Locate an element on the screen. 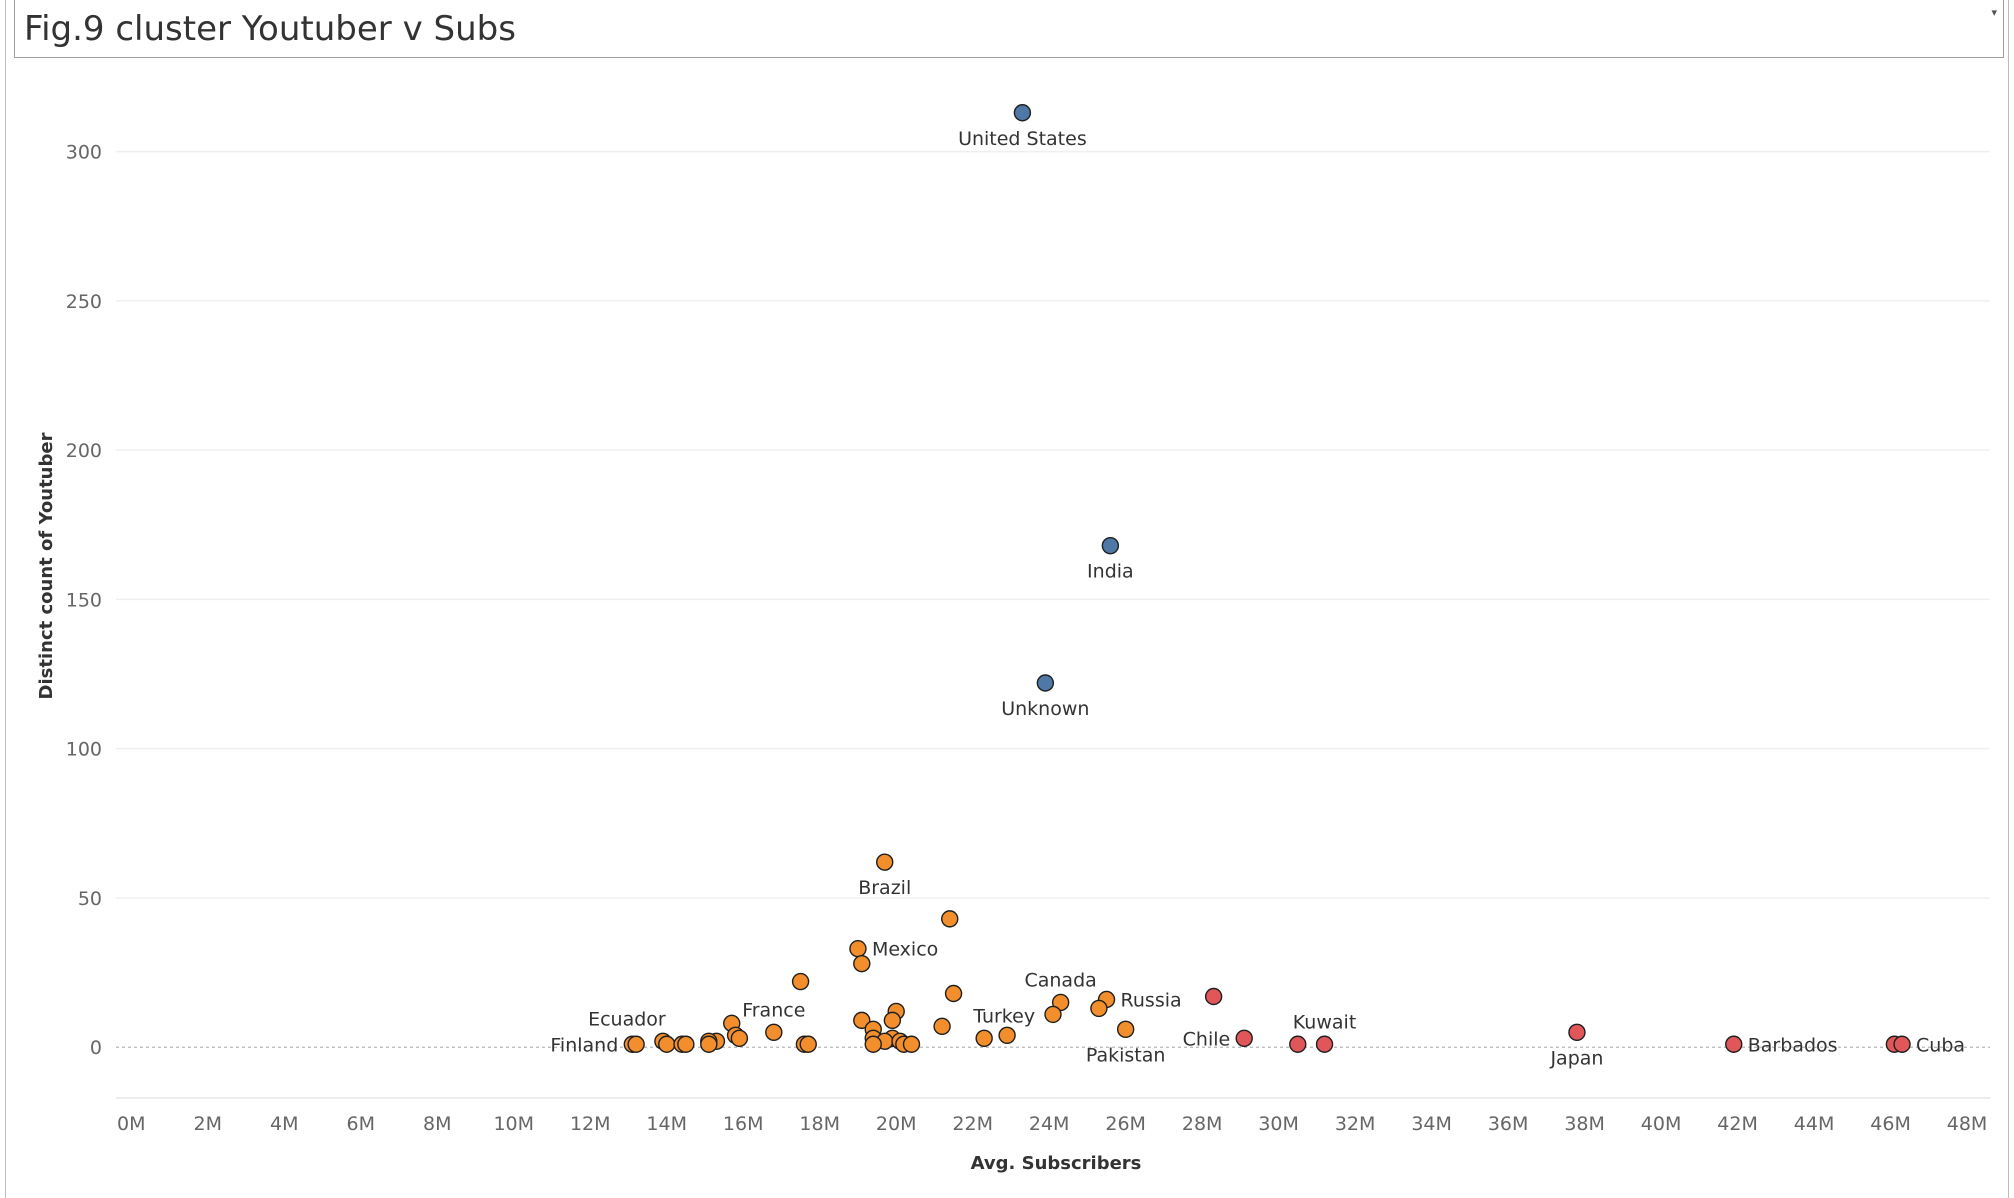 The width and height of the screenshot is (2014, 1198). data-label: Mexico is located at coordinates (905, 950).